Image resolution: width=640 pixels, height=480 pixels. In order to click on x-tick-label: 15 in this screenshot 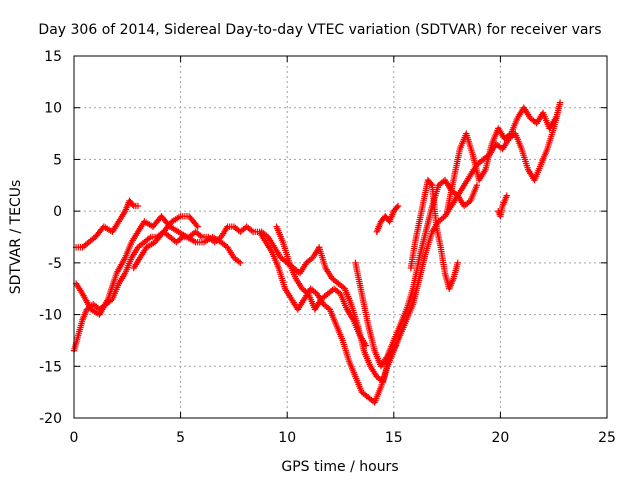, I will do `click(394, 438)`.